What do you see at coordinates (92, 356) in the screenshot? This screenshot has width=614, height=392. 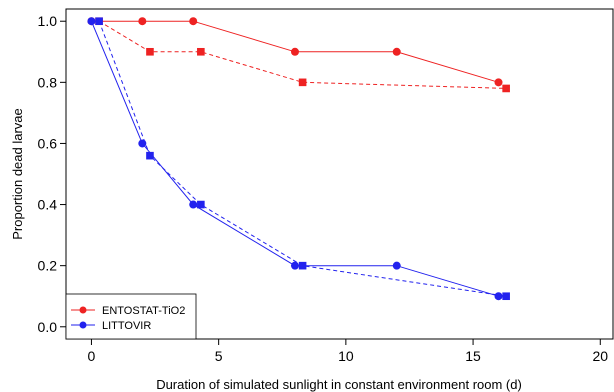 I see `x-tick-label-0: 0` at bounding box center [92, 356].